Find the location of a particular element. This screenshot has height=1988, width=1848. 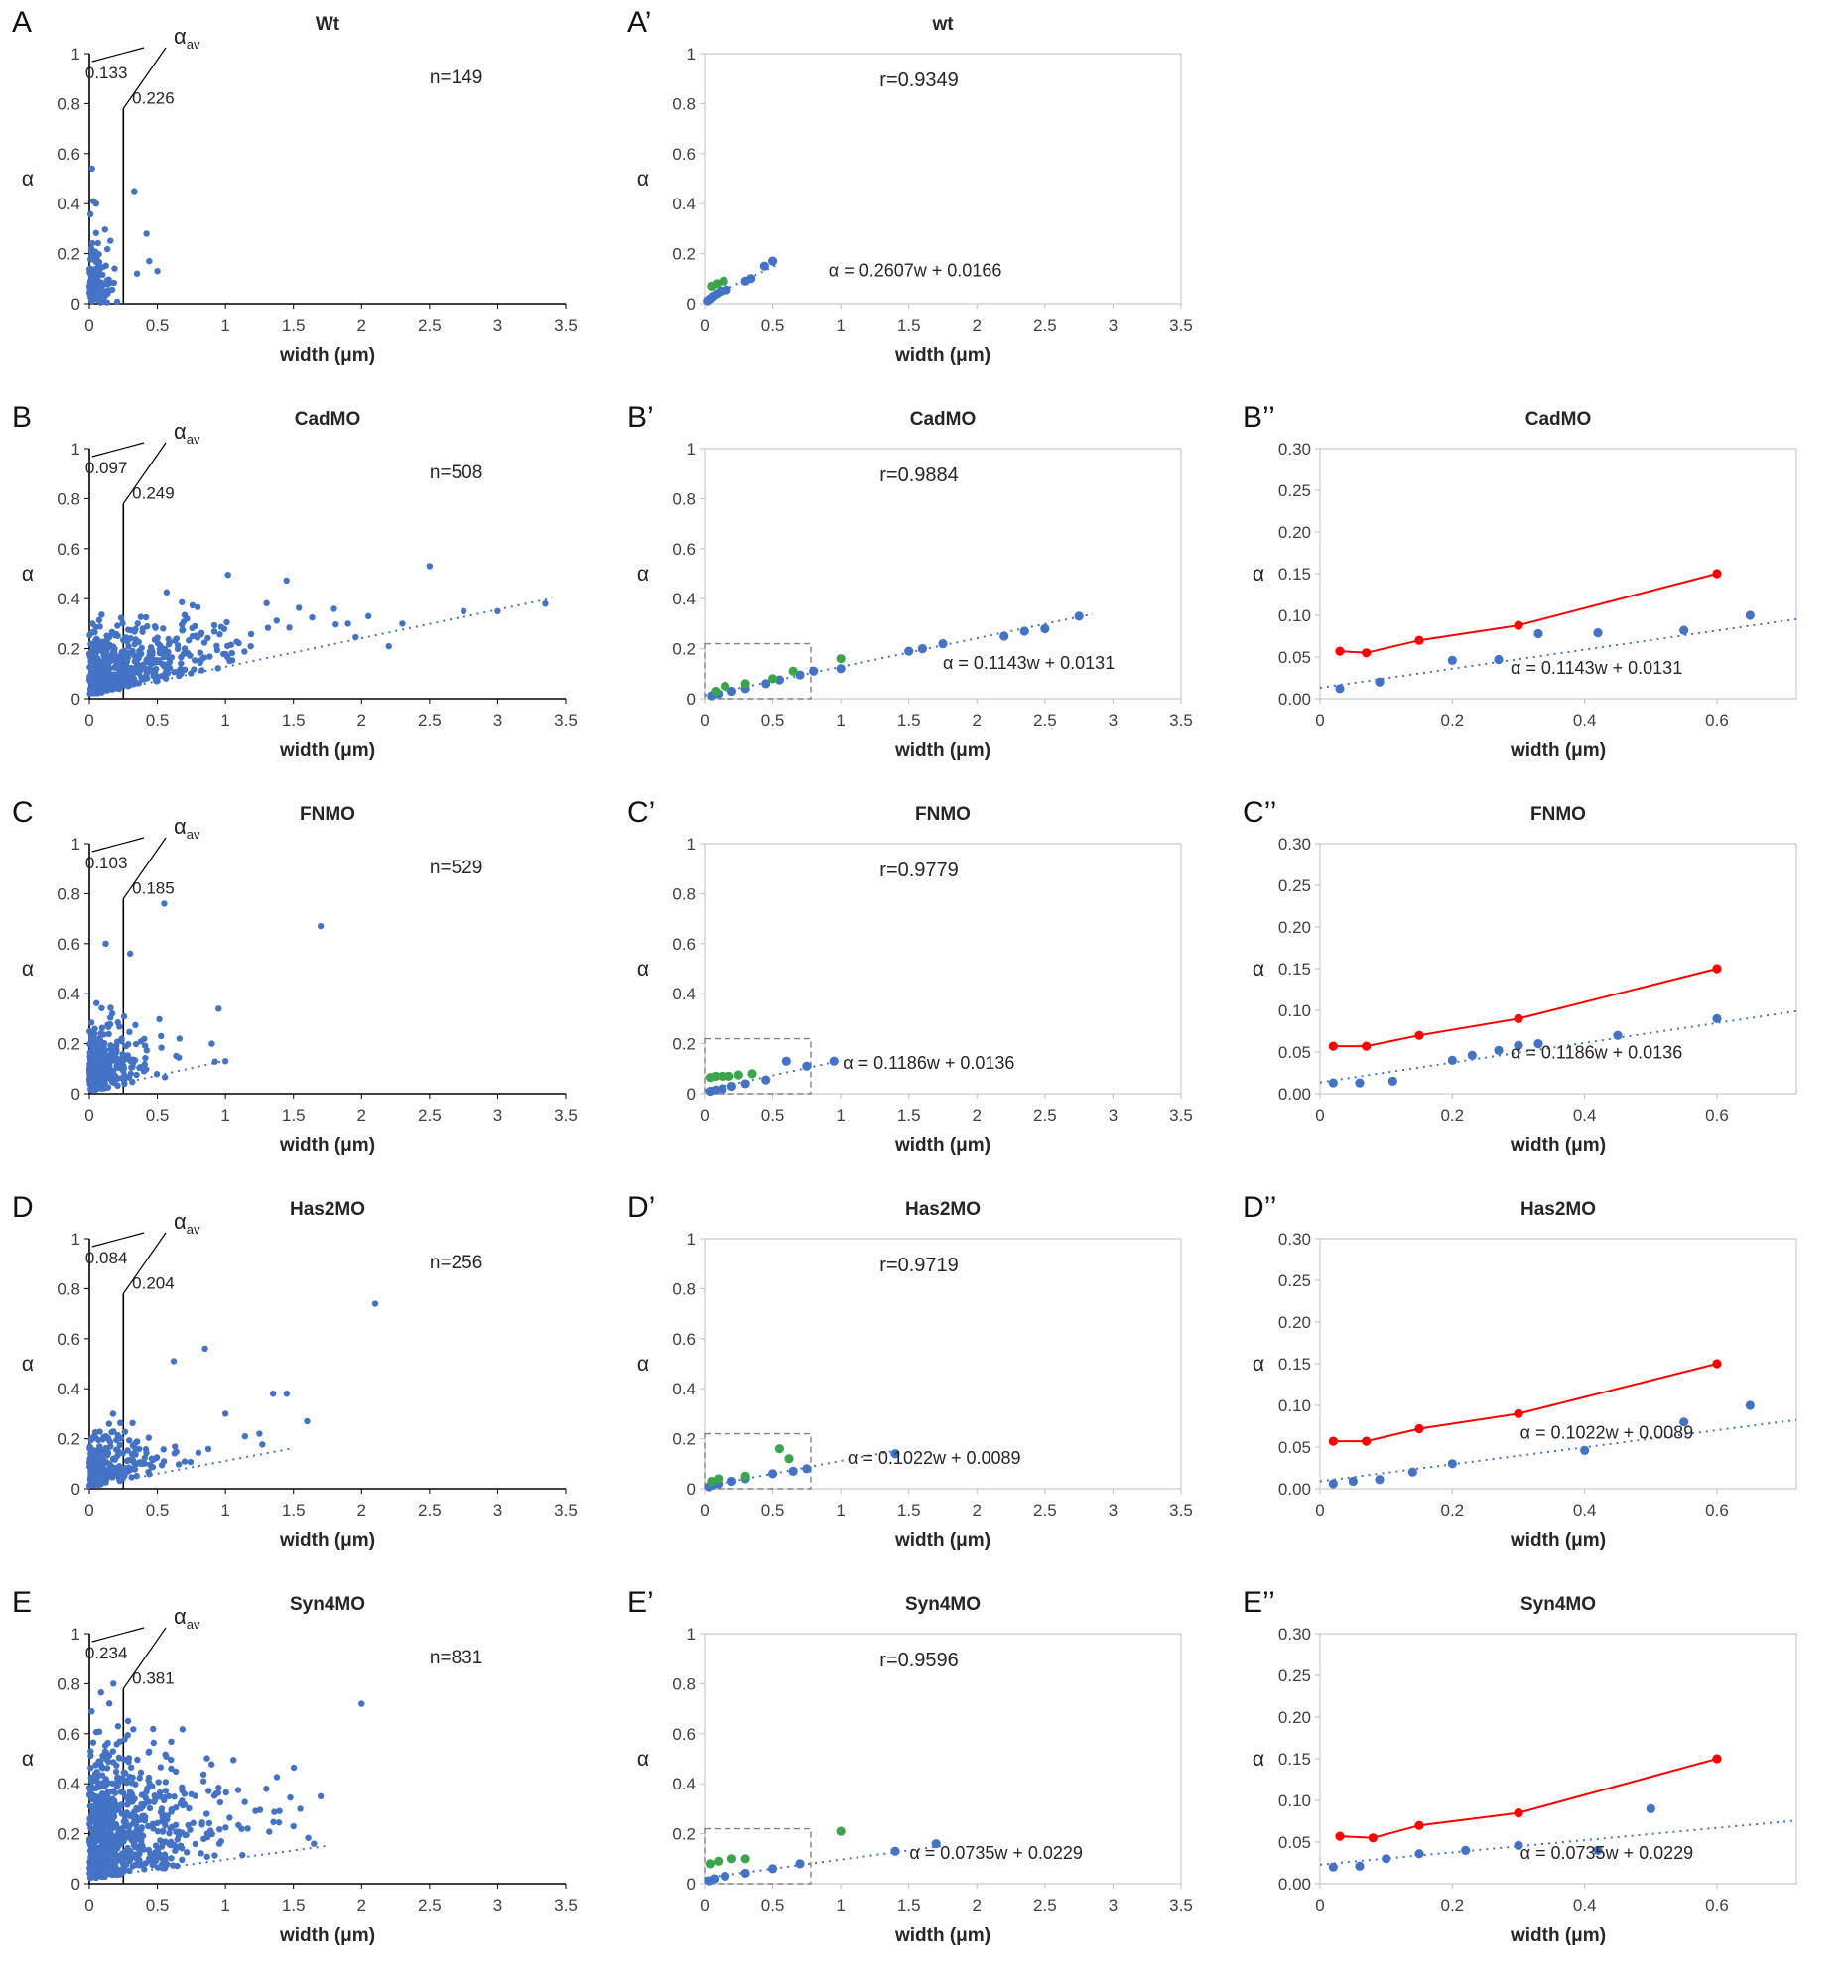

y-tick-label: 0.30 is located at coordinates (1294, 449).